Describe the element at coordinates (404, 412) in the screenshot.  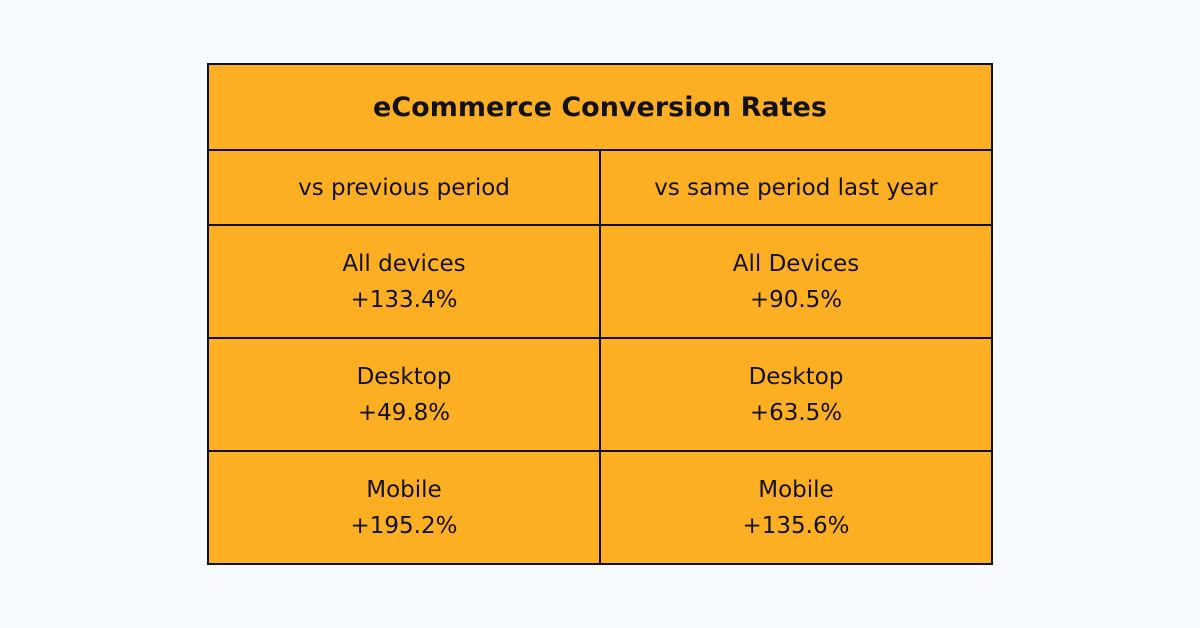
I see `cell-value: +49.8%` at that location.